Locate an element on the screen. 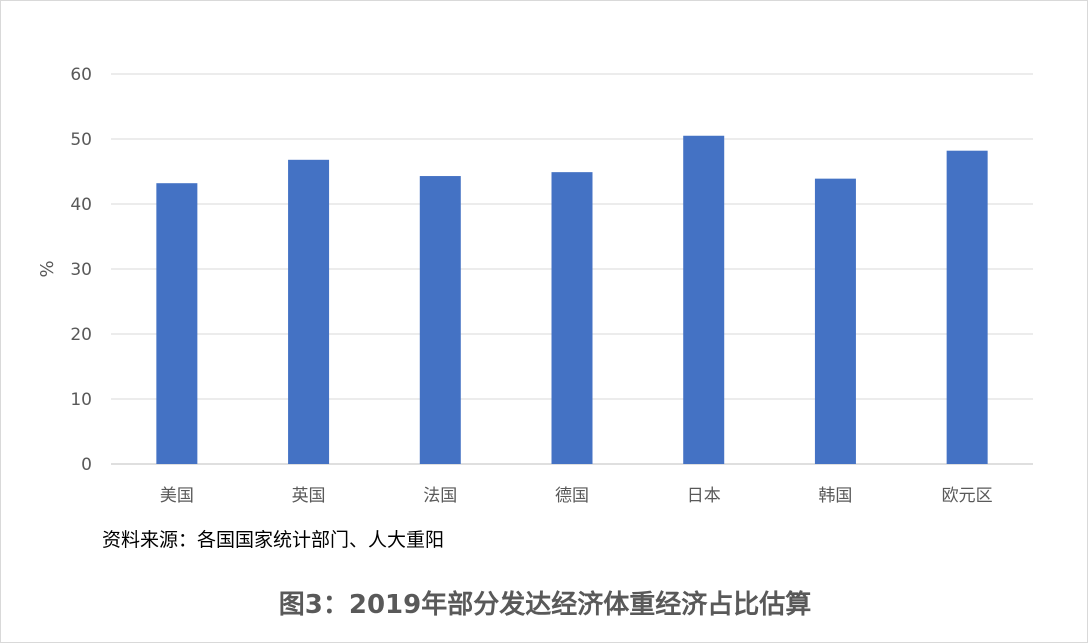 This screenshot has width=1088, height=644. x-tick-label: 英国 is located at coordinates (309, 496).